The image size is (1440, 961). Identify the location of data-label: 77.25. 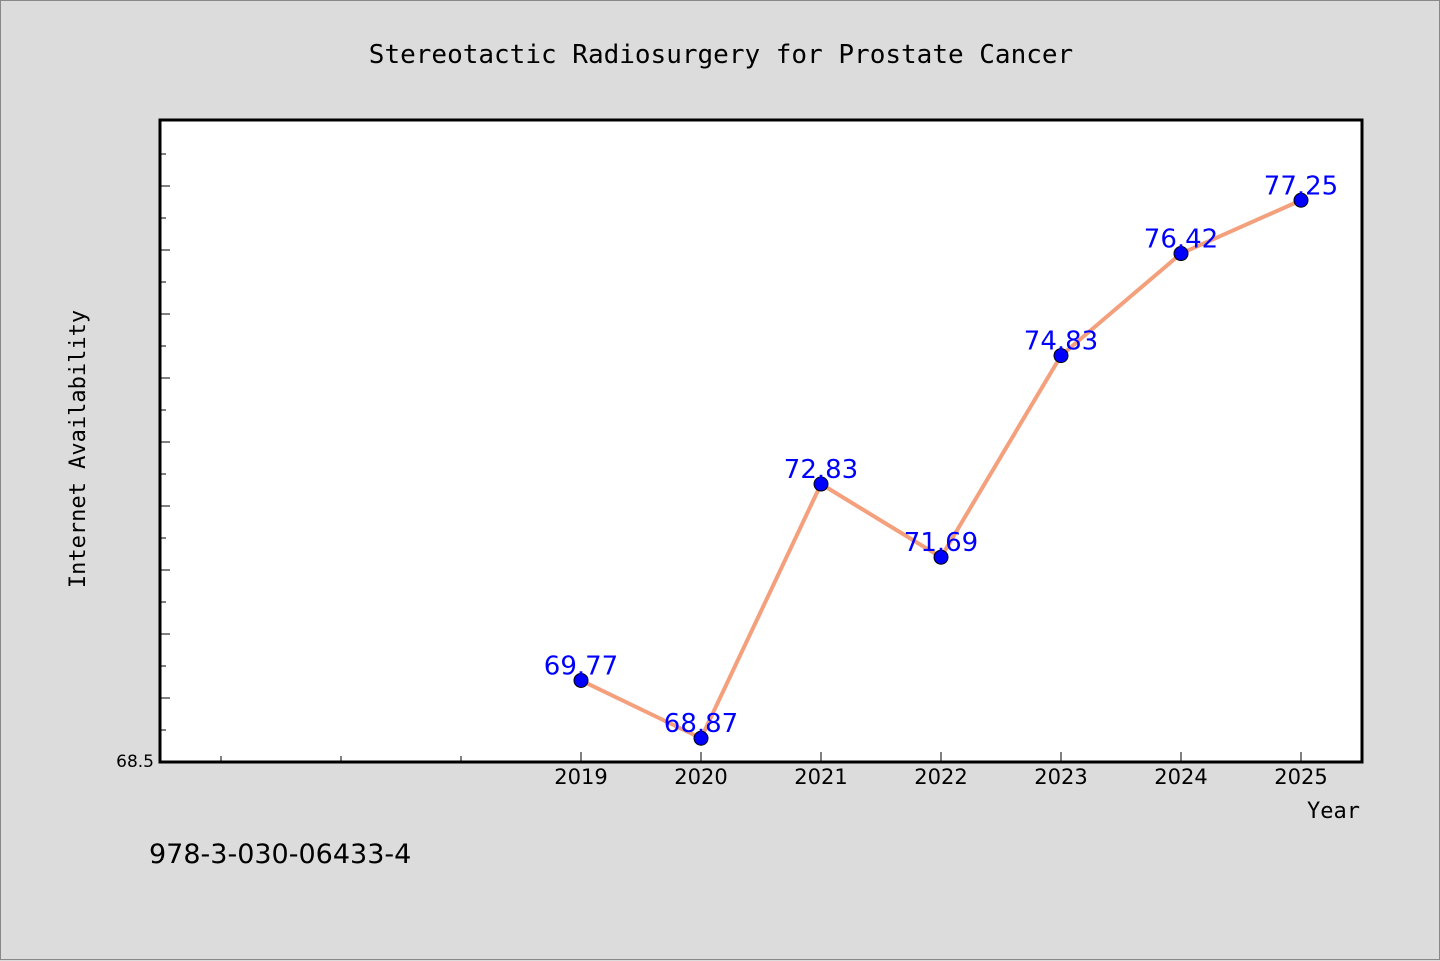
(1301, 186).